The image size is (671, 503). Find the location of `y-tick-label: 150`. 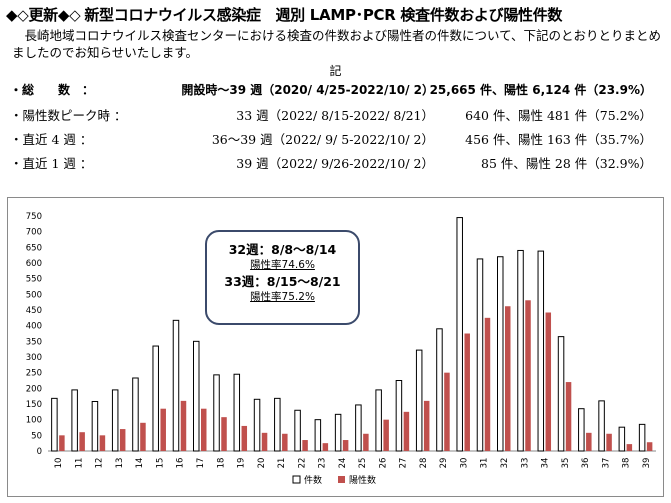

y-tick-label: 150 is located at coordinates (34, 405).